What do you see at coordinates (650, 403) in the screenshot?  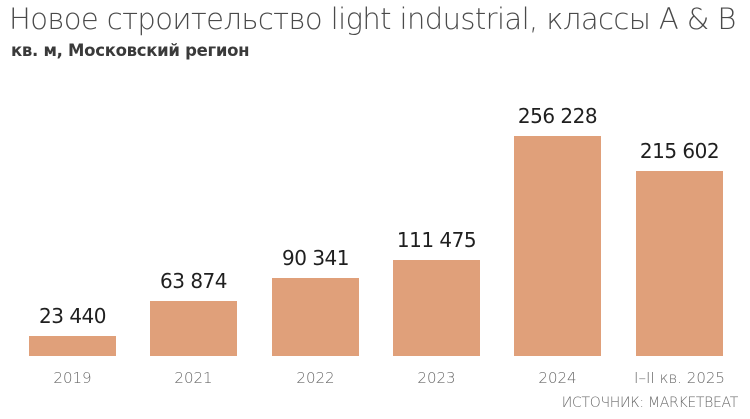 I see `source-note: ИСТОЧНИК: MARKETBEAT` at bounding box center [650, 403].